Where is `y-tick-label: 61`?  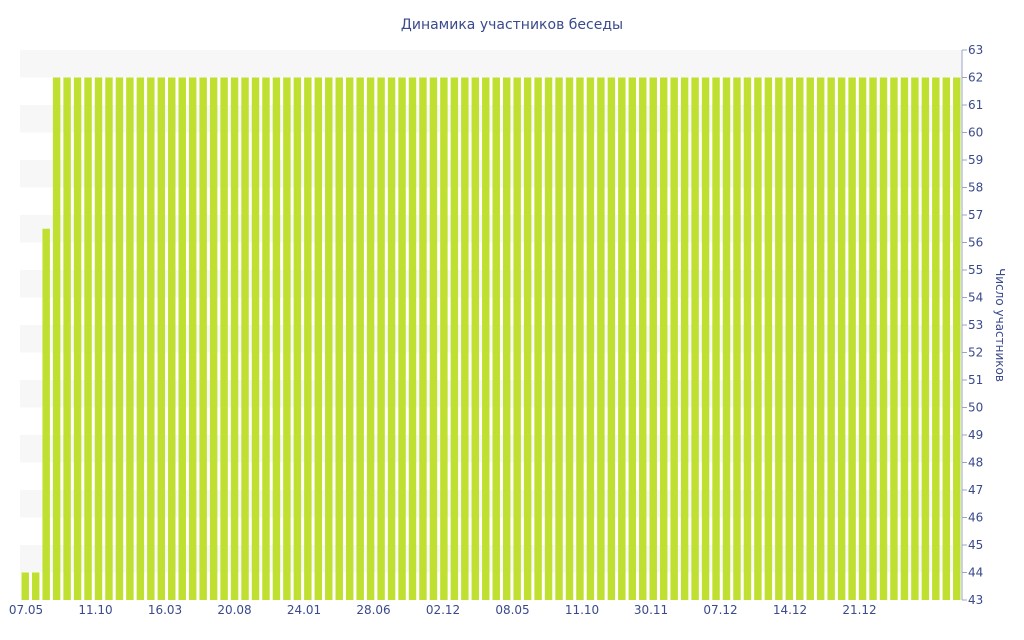
y-tick-label: 61 is located at coordinates (975, 105).